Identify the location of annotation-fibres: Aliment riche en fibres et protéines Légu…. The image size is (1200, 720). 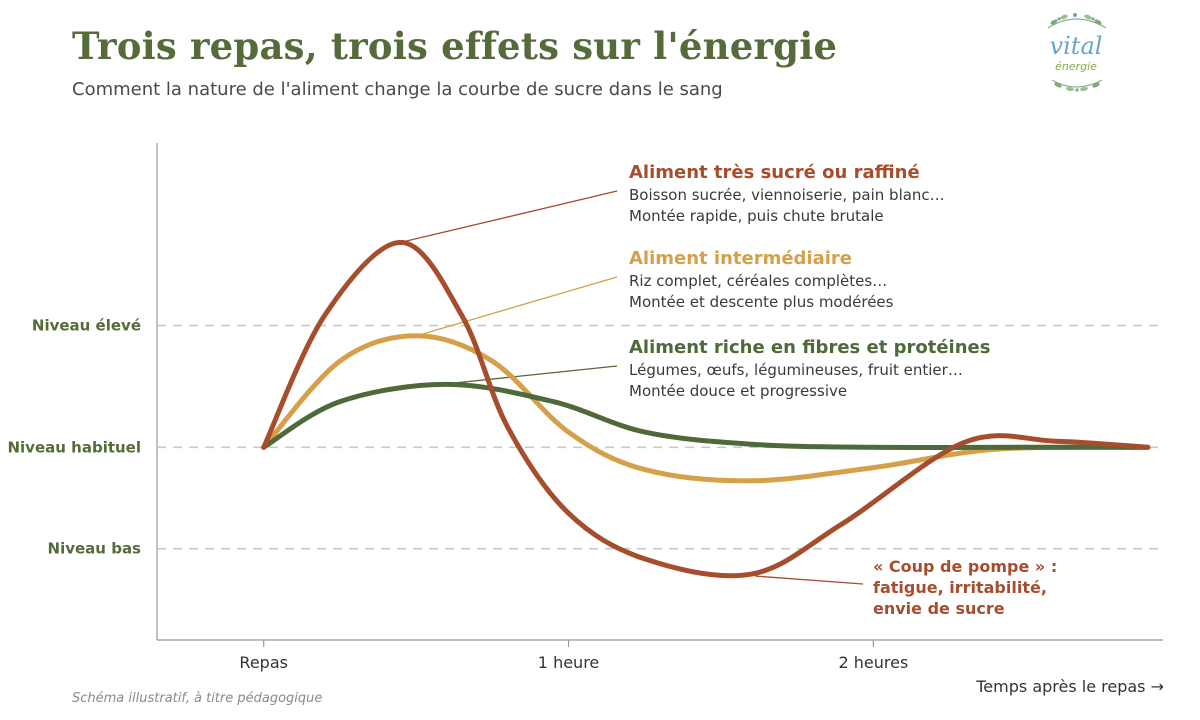
(809, 368).